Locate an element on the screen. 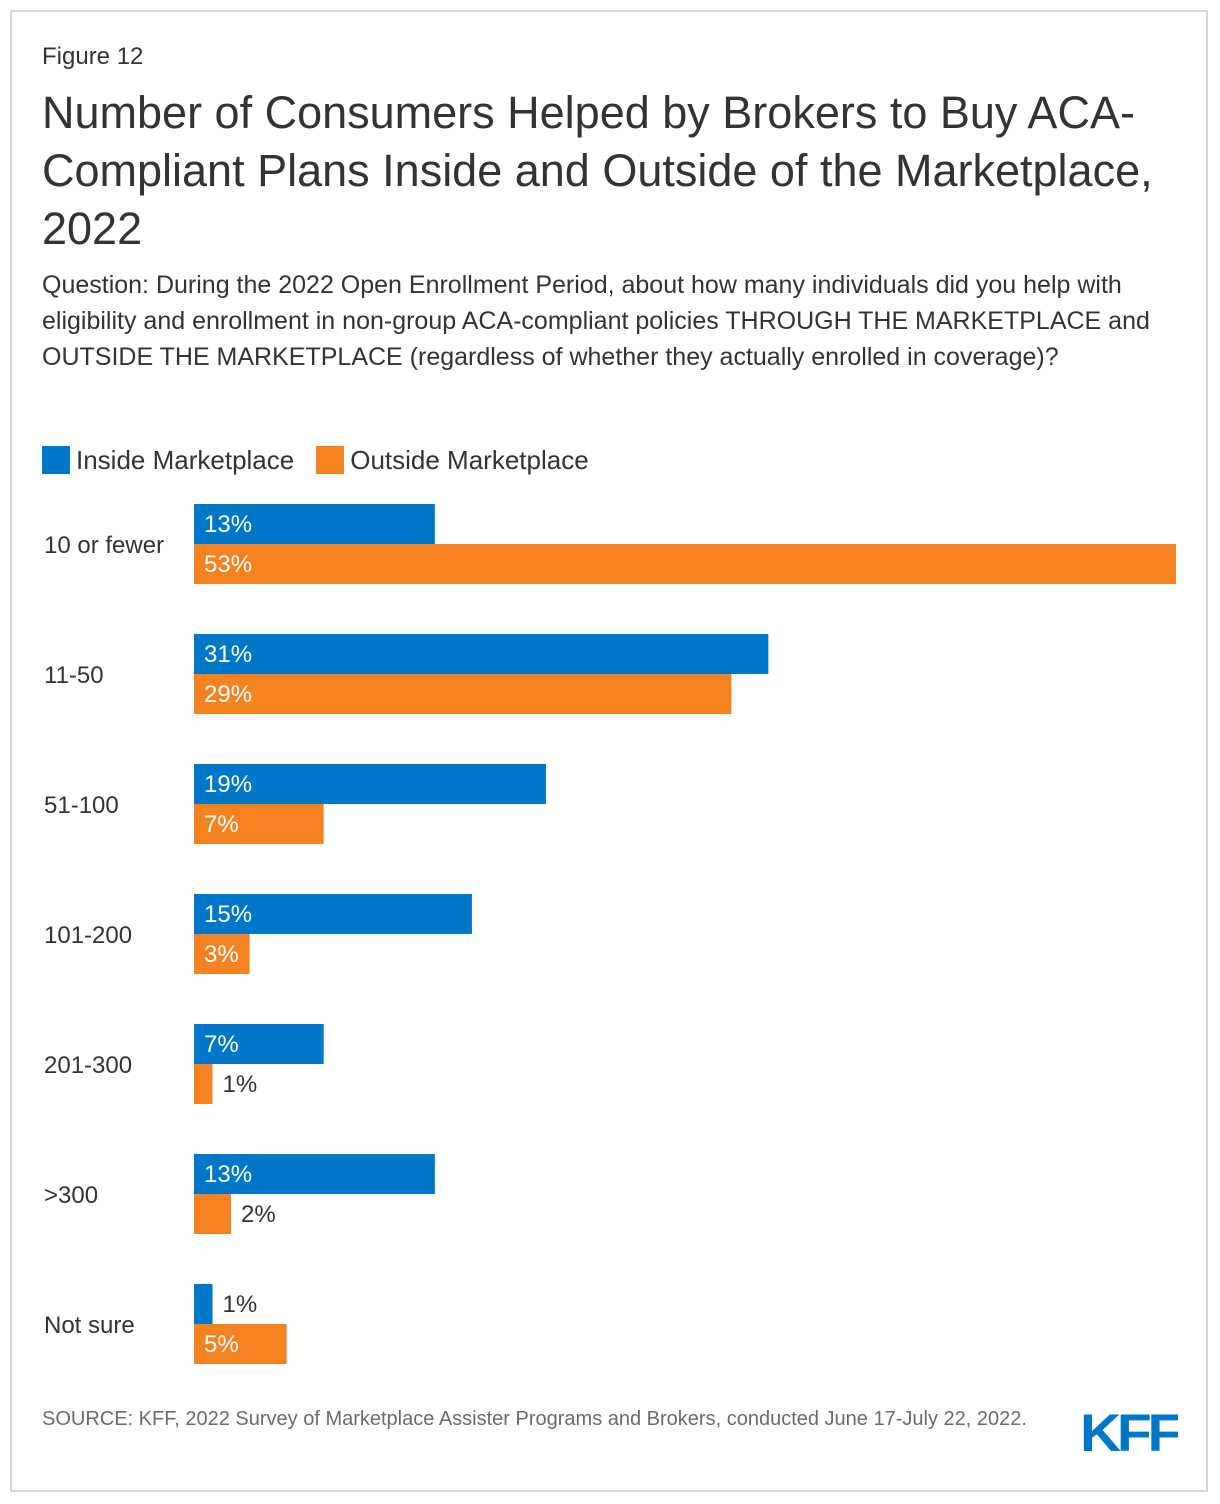 This screenshot has width=1220, height=1504. category-label: 10 or fewer is located at coordinates (104, 545).